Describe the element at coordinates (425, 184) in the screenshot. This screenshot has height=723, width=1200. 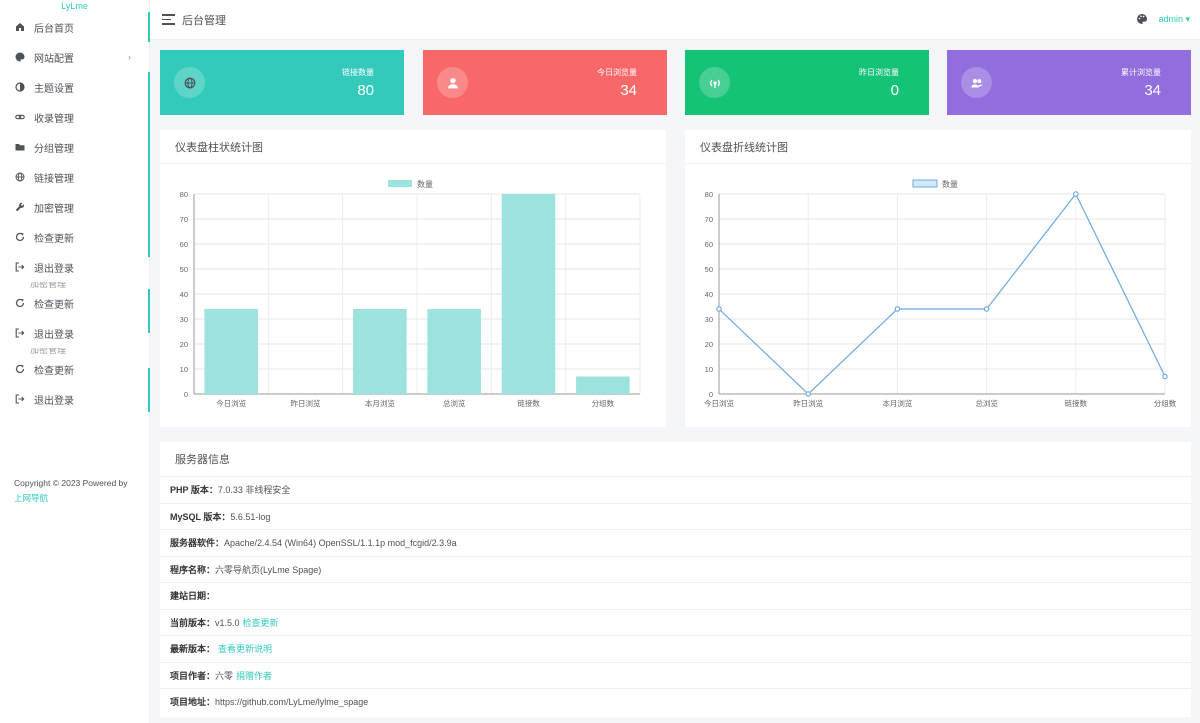
I see `legend-label: 数量` at that location.